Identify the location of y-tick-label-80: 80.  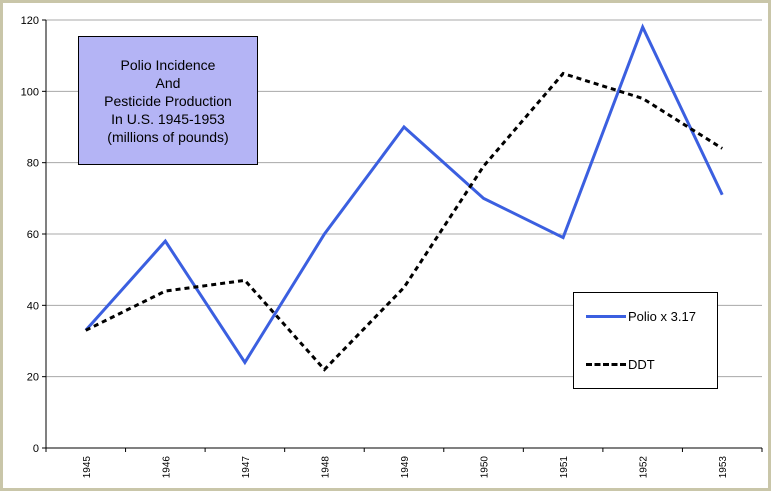
(33, 164).